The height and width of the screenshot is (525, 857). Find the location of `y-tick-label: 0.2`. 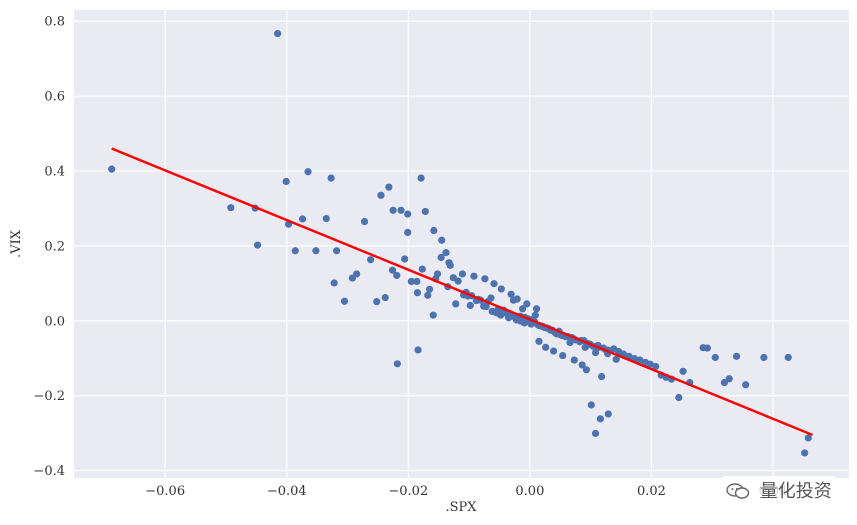

y-tick-label: 0.2 is located at coordinates (54, 246).